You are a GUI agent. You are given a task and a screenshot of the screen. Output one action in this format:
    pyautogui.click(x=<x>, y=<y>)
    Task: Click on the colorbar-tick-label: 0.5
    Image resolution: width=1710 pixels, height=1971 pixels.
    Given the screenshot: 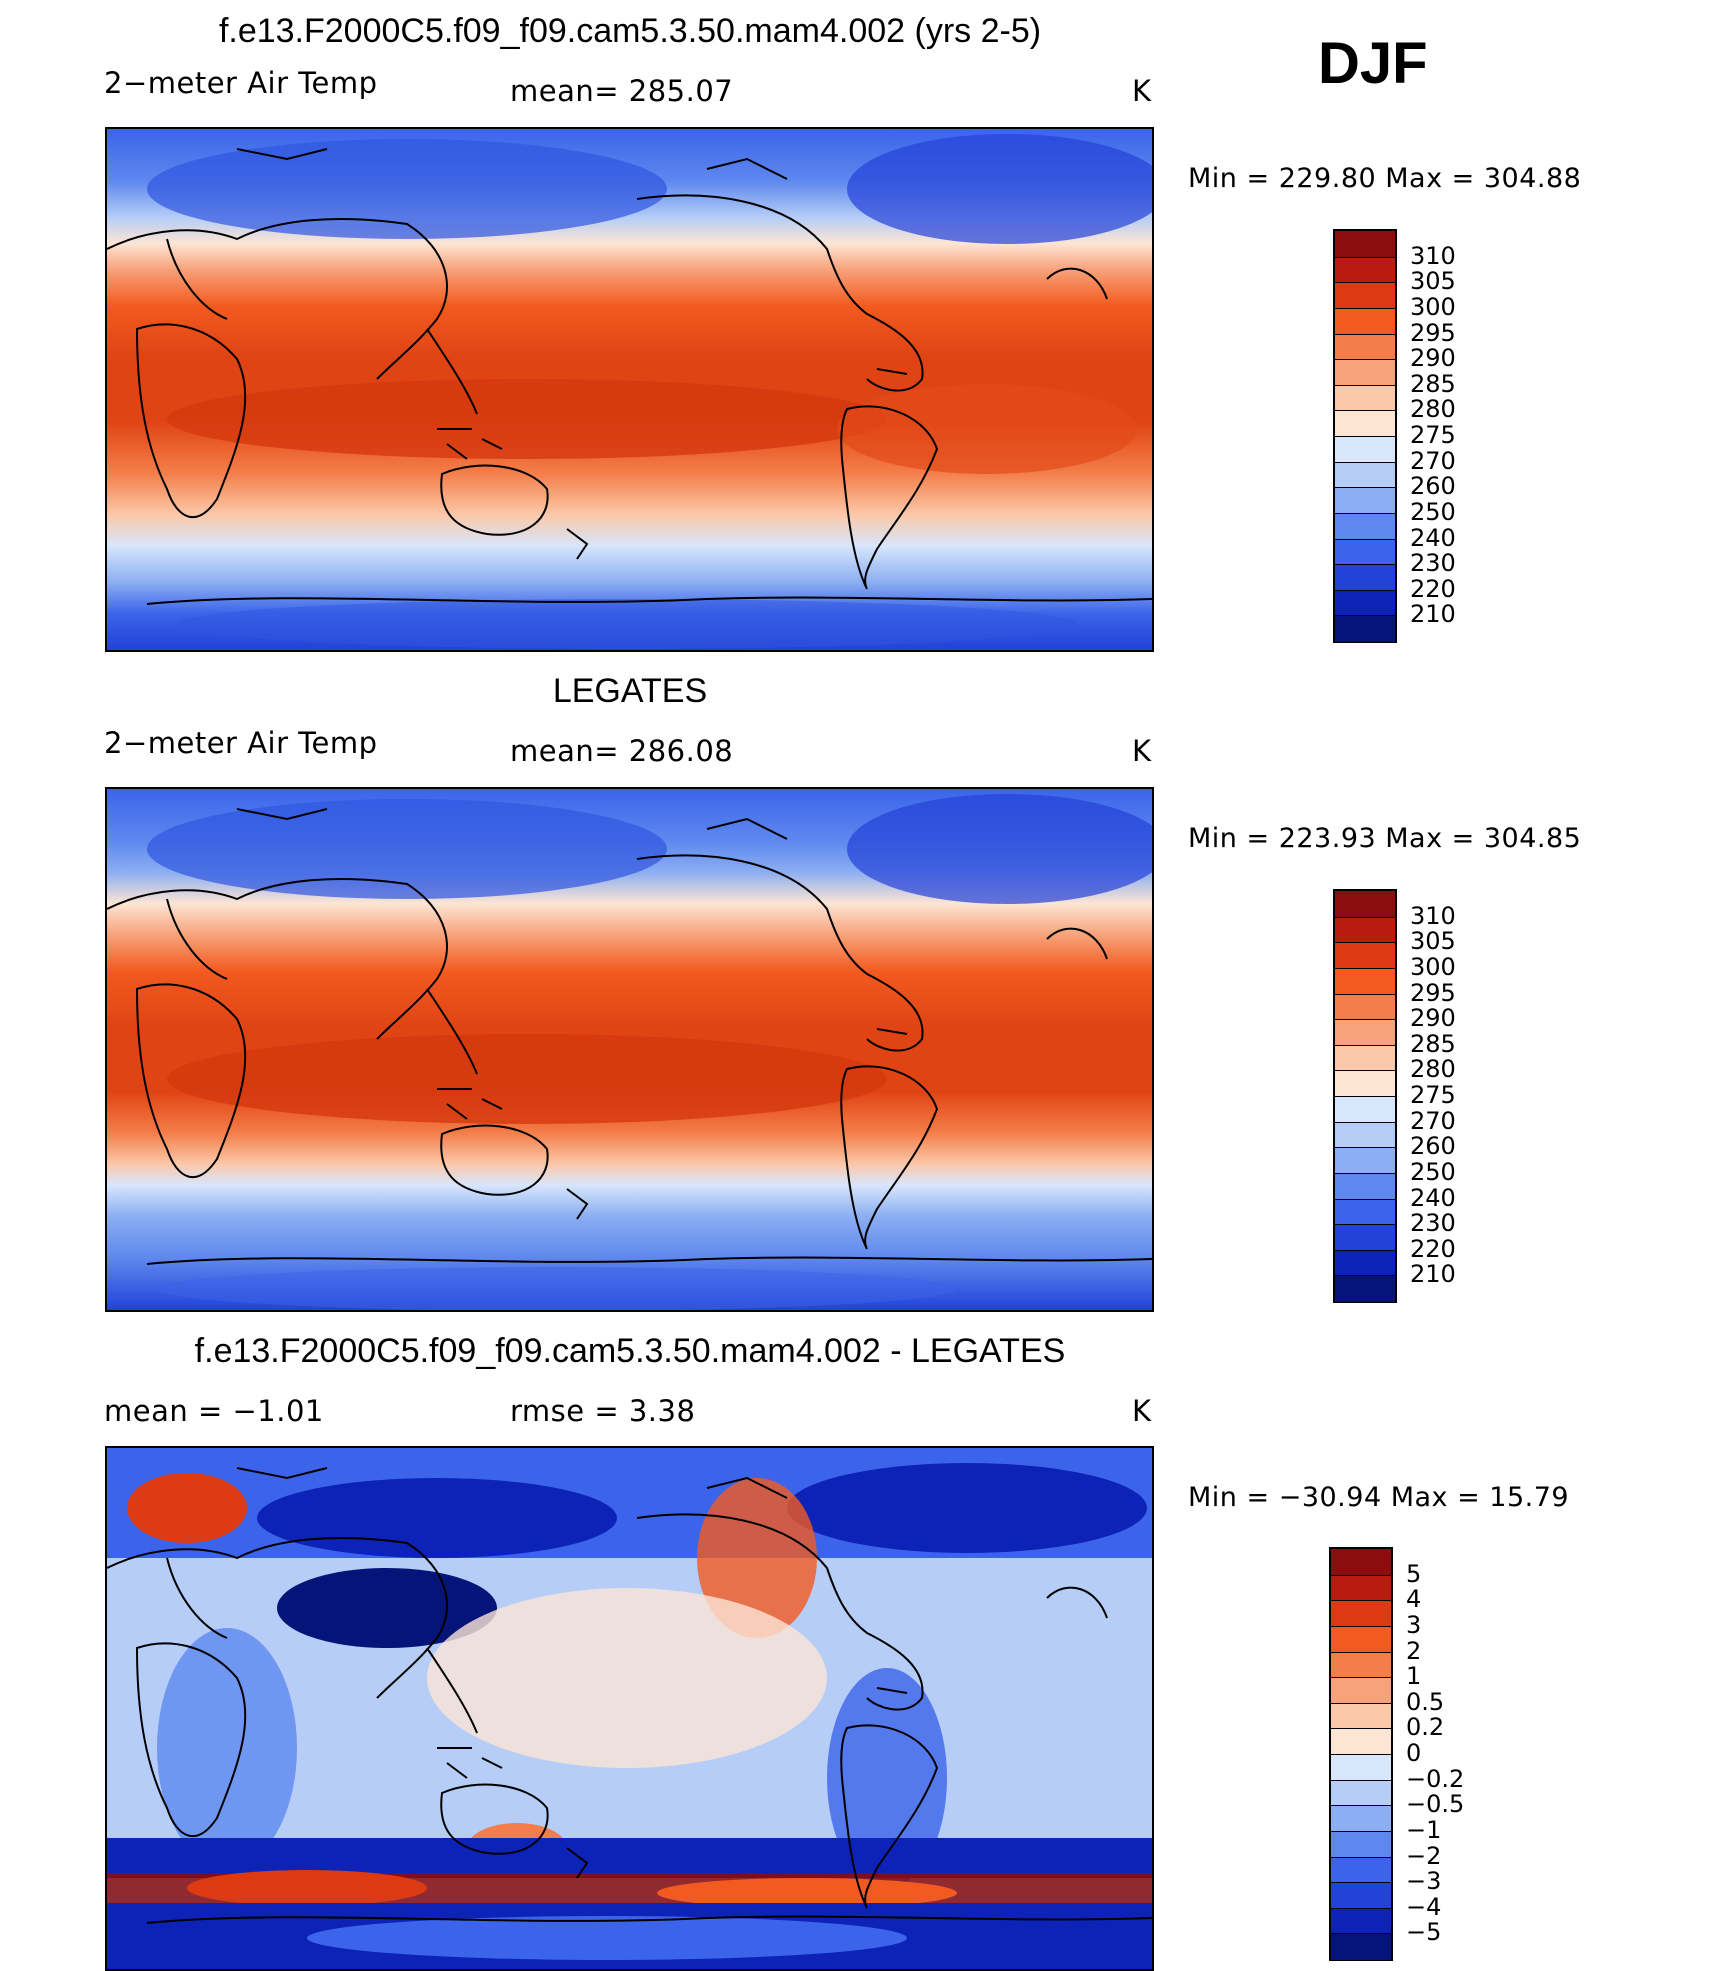 What is the action you would take?
    pyautogui.click(x=1425, y=1701)
    